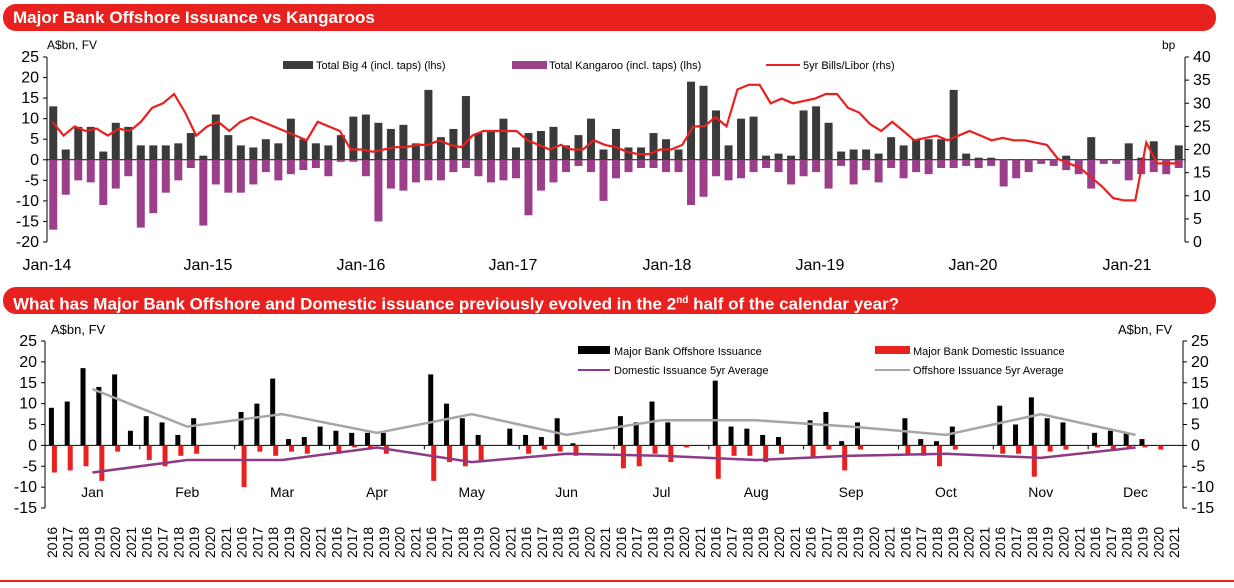  I want to click on y2-axis-unit: bp, so click(1169, 45).